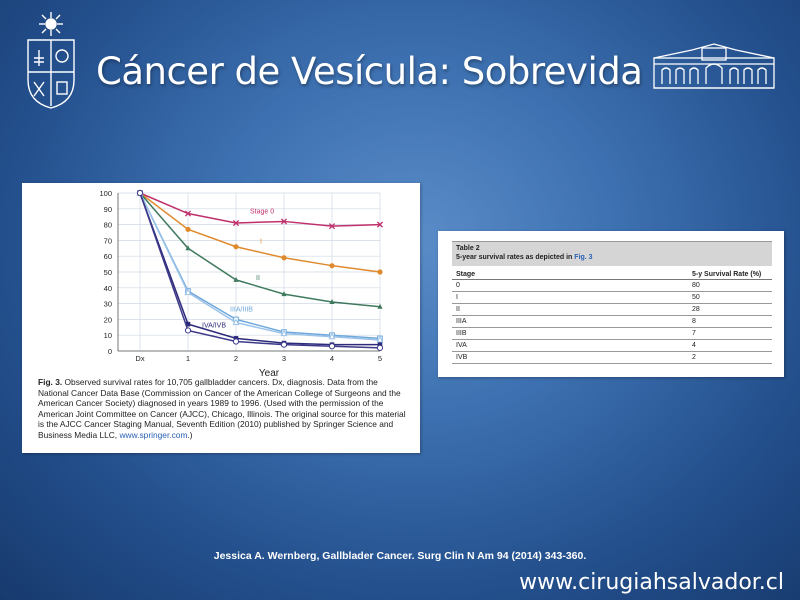 The height and width of the screenshot is (600, 800). What do you see at coordinates (570, 333) in the screenshot?
I see `table-cell-stage: IIIB` at bounding box center [570, 333].